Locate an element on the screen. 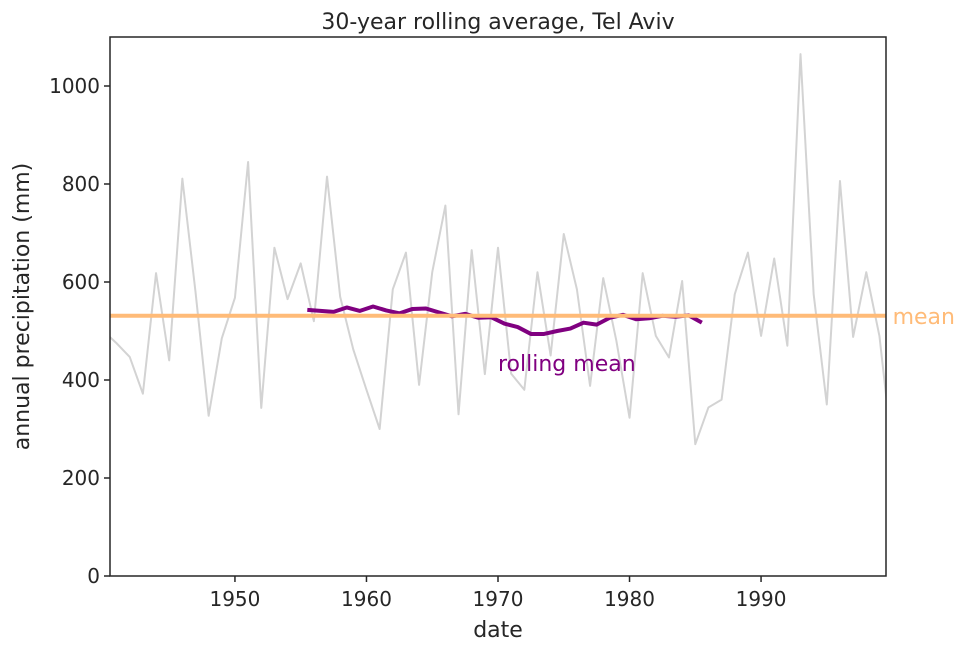 The height and width of the screenshot is (652, 975). y-tick-label: 0 is located at coordinates (93, 576).